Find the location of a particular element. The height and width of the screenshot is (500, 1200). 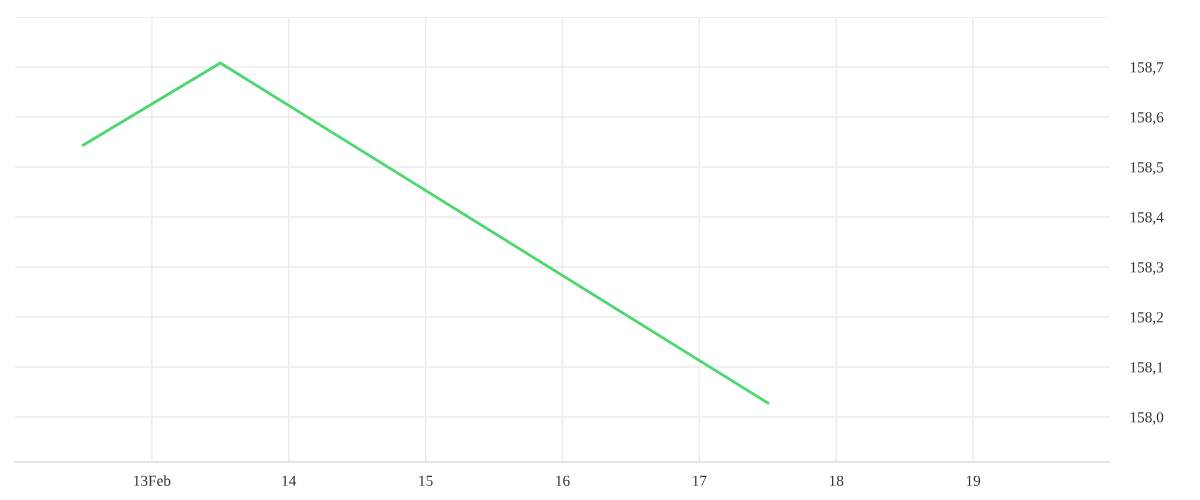

y-tick-label: 158,1 is located at coordinates (1146, 368).